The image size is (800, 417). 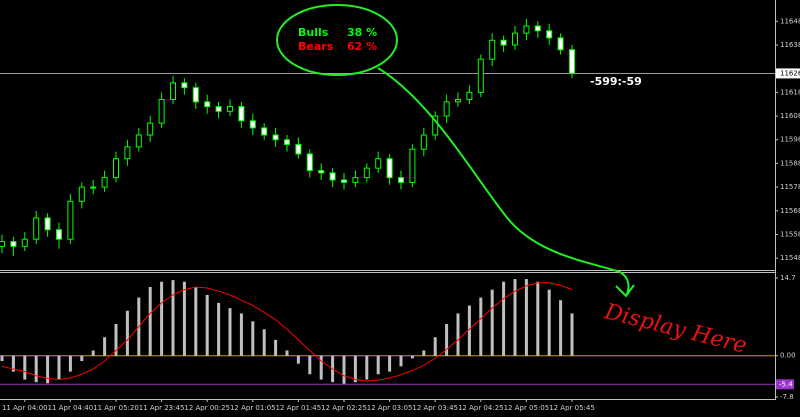 What do you see at coordinates (481, 408) in the screenshot?
I see `x-tick-label: 12 Apr 04:25` at bounding box center [481, 408].